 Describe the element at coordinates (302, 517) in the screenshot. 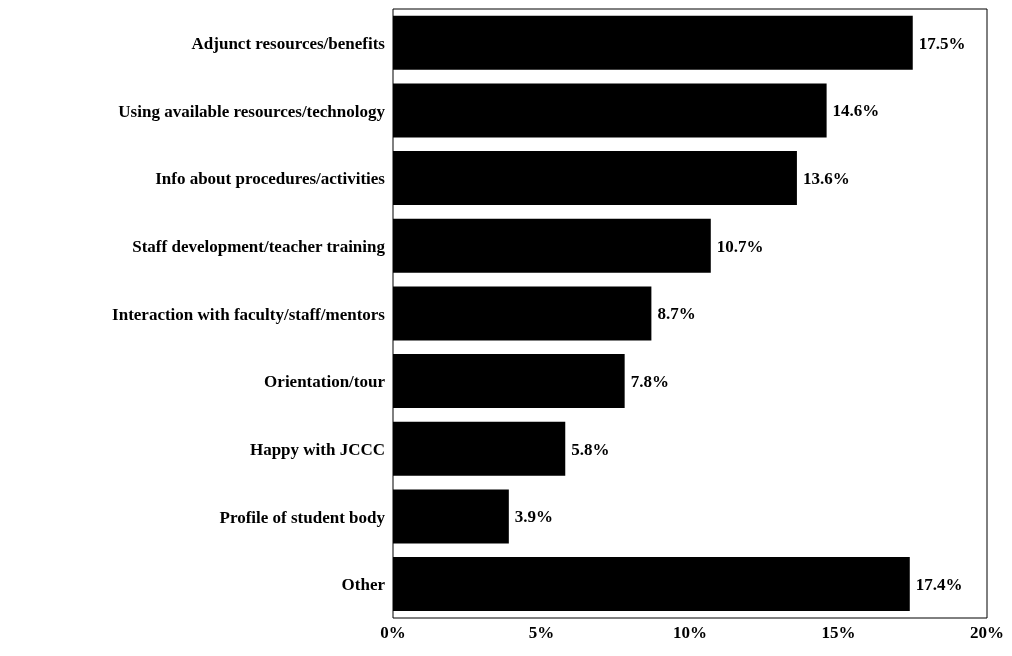

I see `y-tick-label: Profile of student body` at that location.